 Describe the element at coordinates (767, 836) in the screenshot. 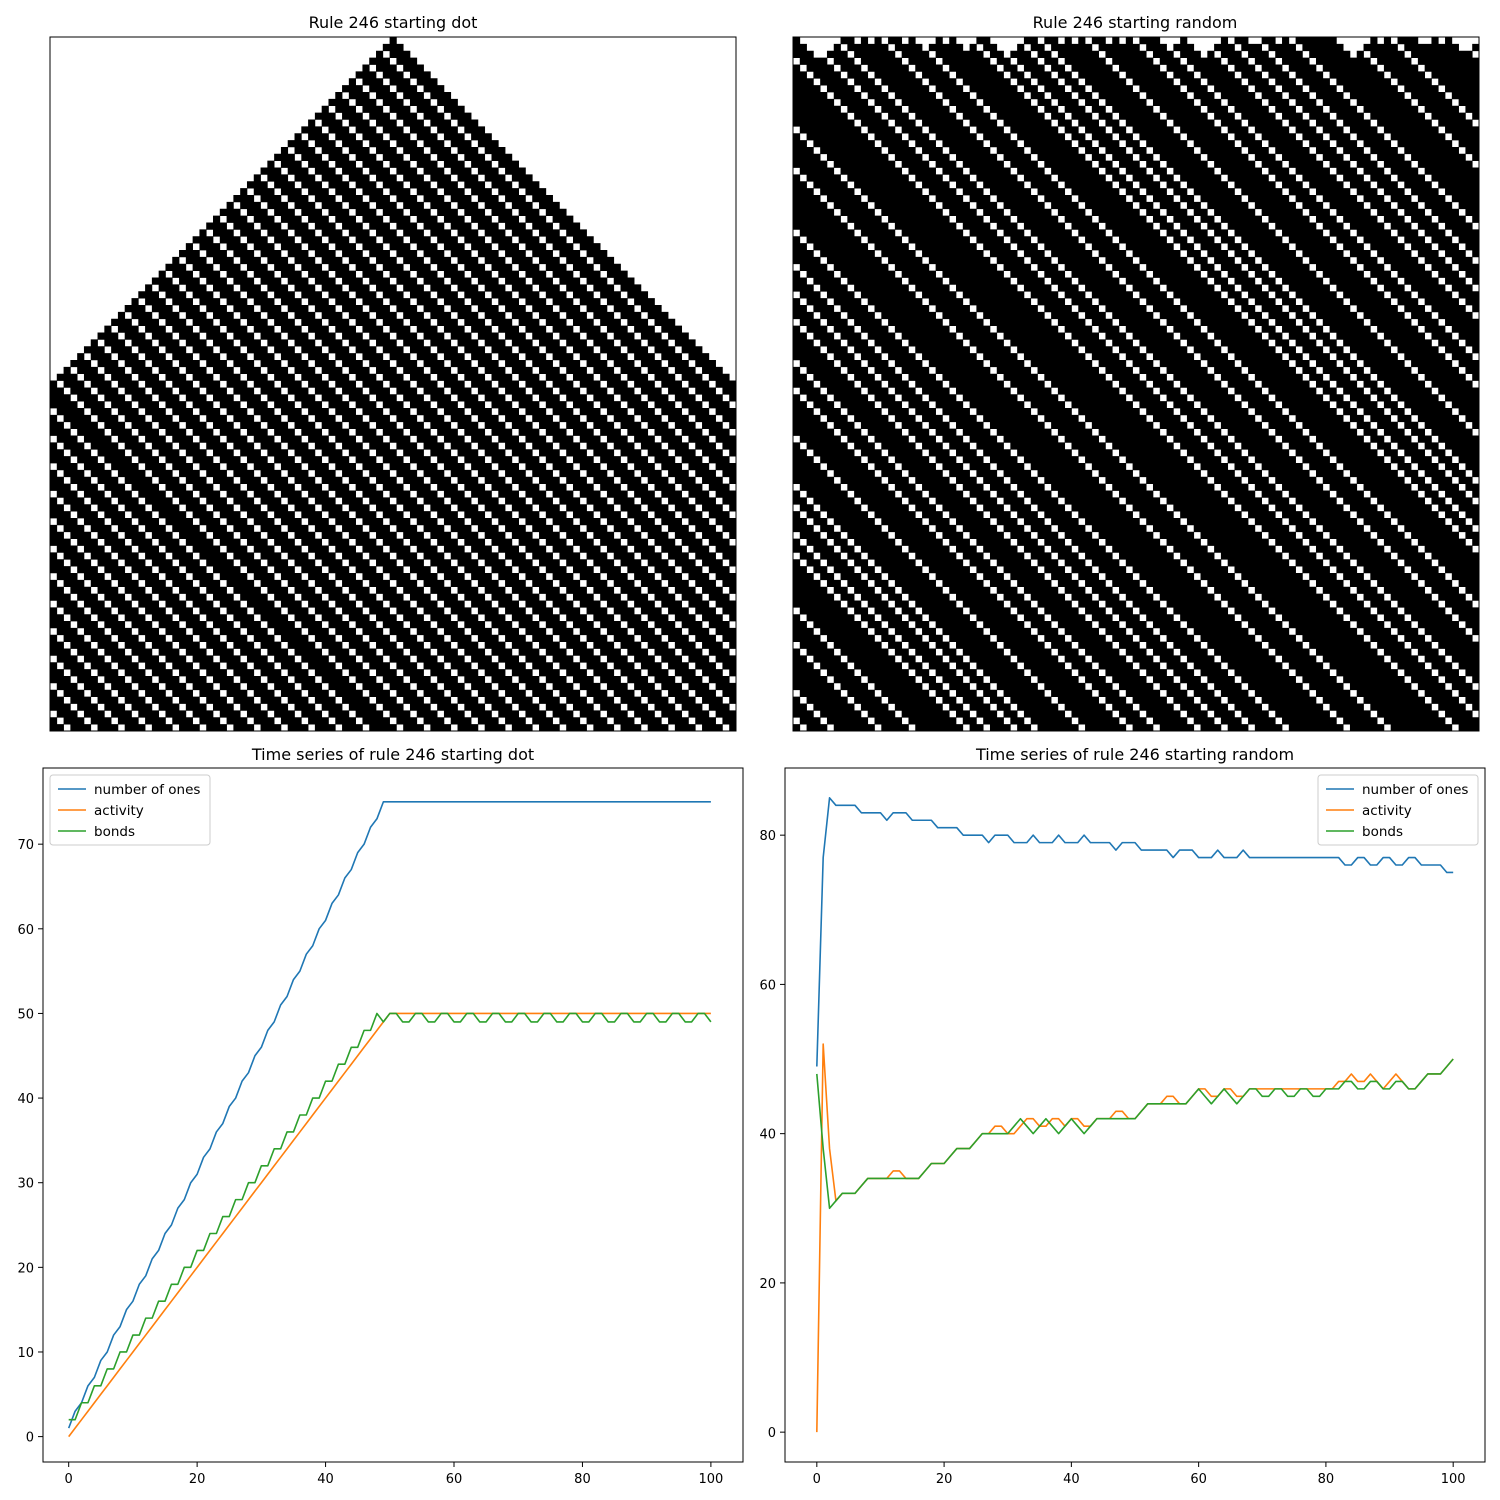

I see `ts-random-ytick-label: 80` at that location.